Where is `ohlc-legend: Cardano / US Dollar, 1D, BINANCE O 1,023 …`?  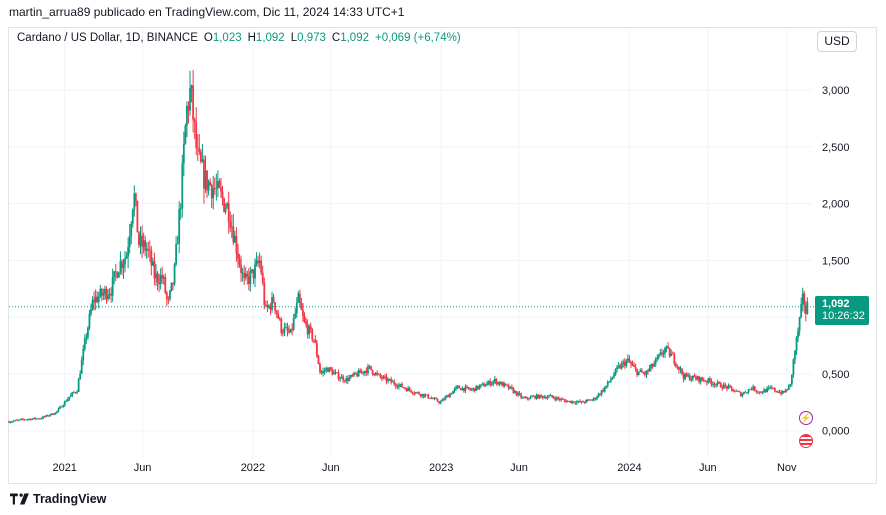
ohlc-legend: Cardano / US Dollar, 1D, BINANCE O 1,023 … is located at coordinates (242, 38).